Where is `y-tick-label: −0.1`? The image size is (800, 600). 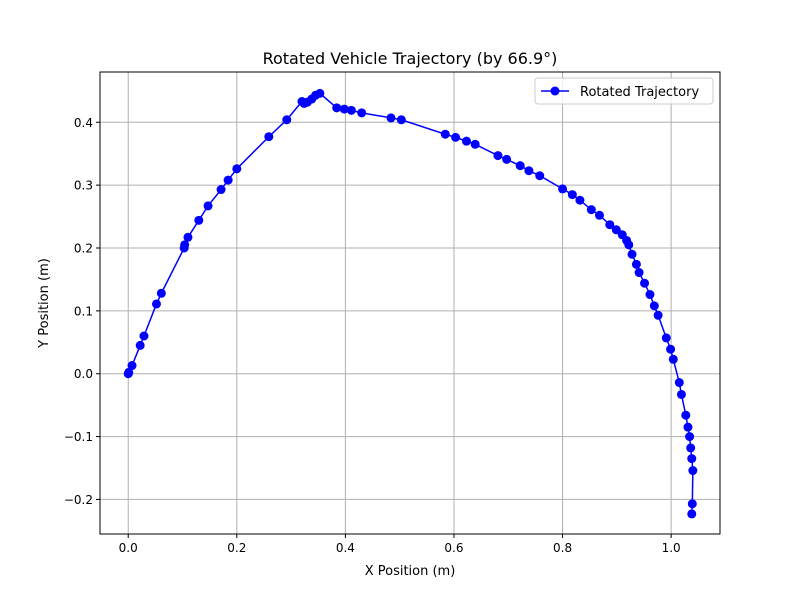 y-tick-label: −0.1 is located at coordinates (78, 437).